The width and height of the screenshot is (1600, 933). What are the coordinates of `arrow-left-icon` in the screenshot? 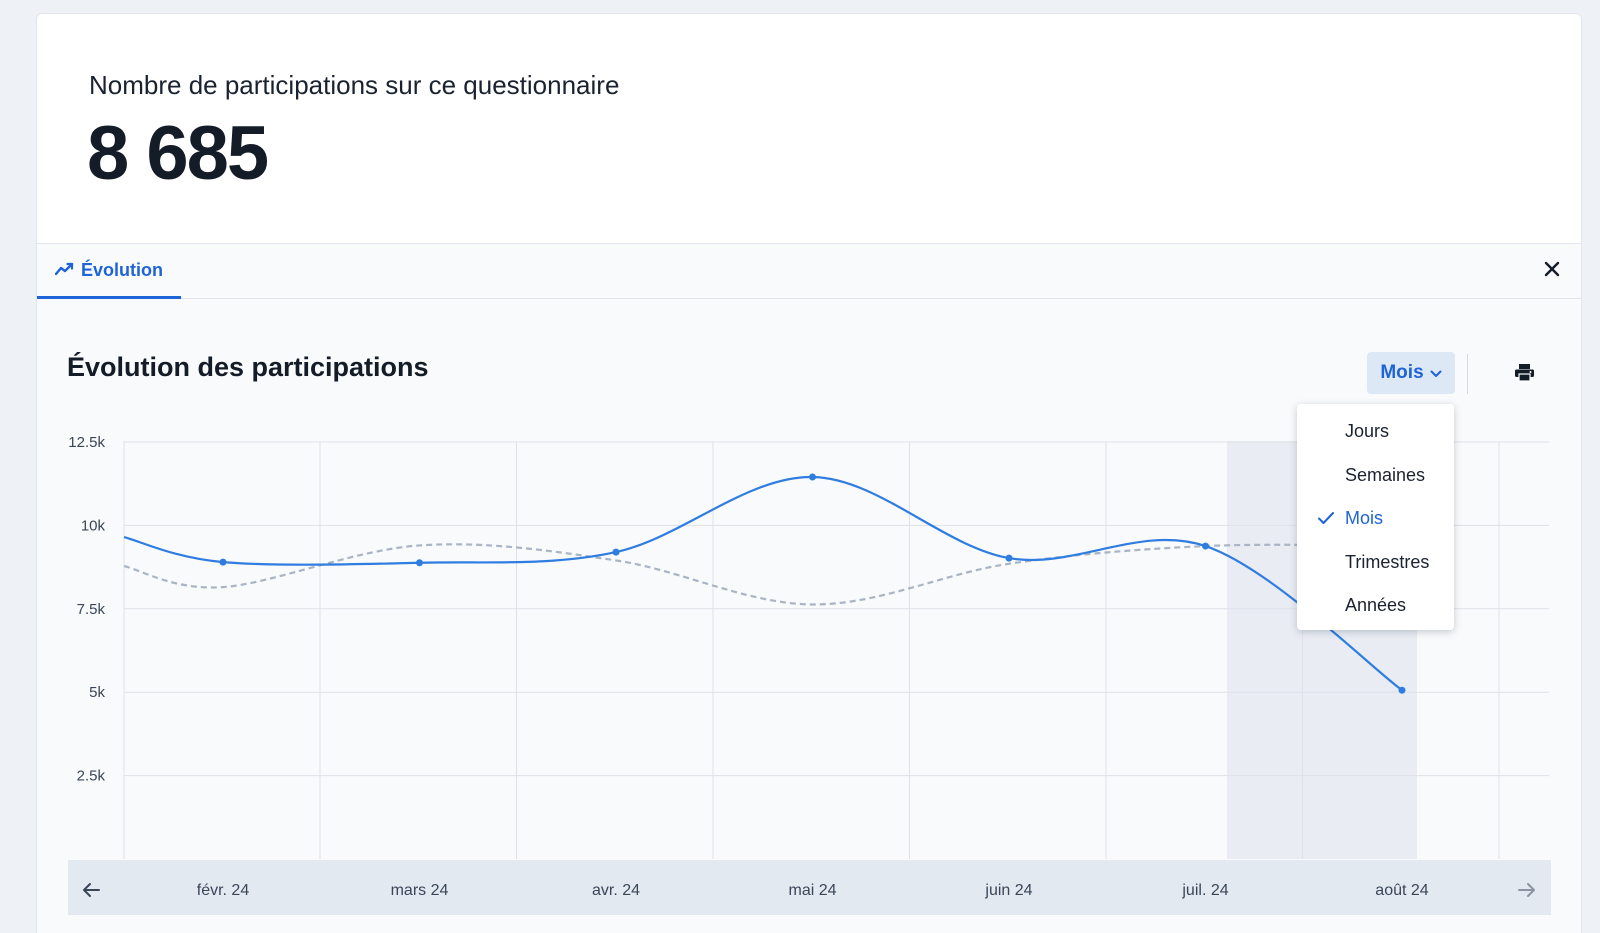 It's located at (91, 890).